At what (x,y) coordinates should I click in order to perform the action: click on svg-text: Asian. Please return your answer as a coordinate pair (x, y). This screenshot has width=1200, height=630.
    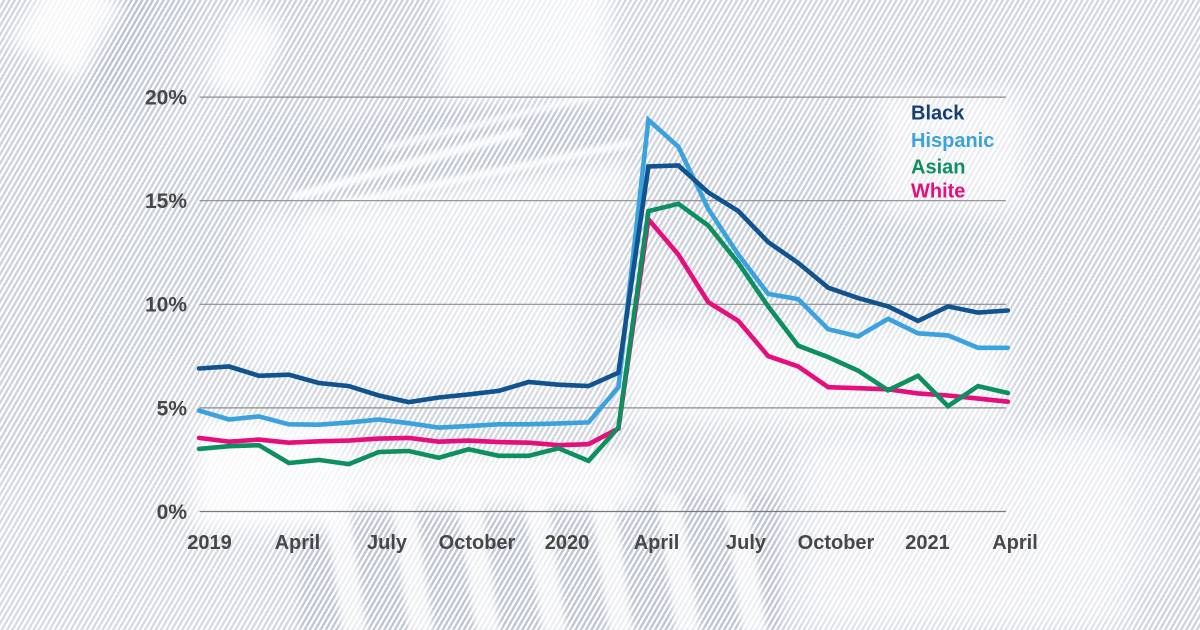
    Looking at the image, I should click on (938, 168).